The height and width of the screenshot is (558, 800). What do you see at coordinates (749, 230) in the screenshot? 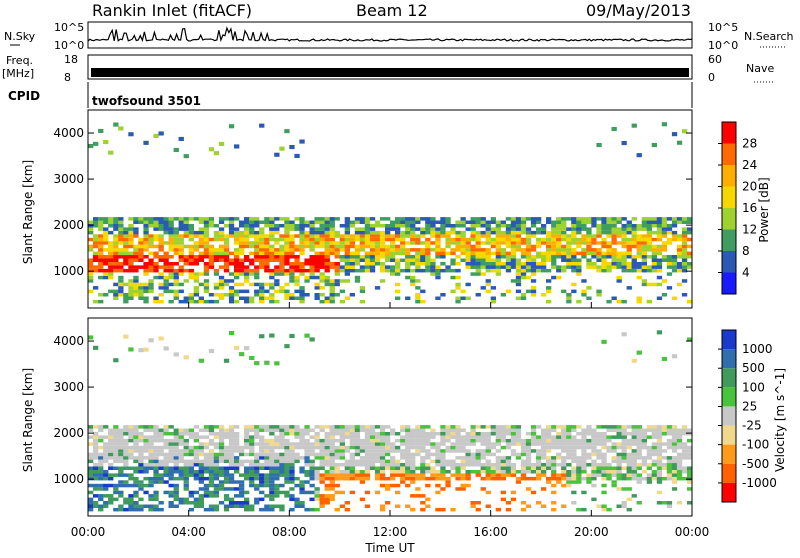
I see `power-colorbar-tick-label: 12` at bounding box center [749, 230].